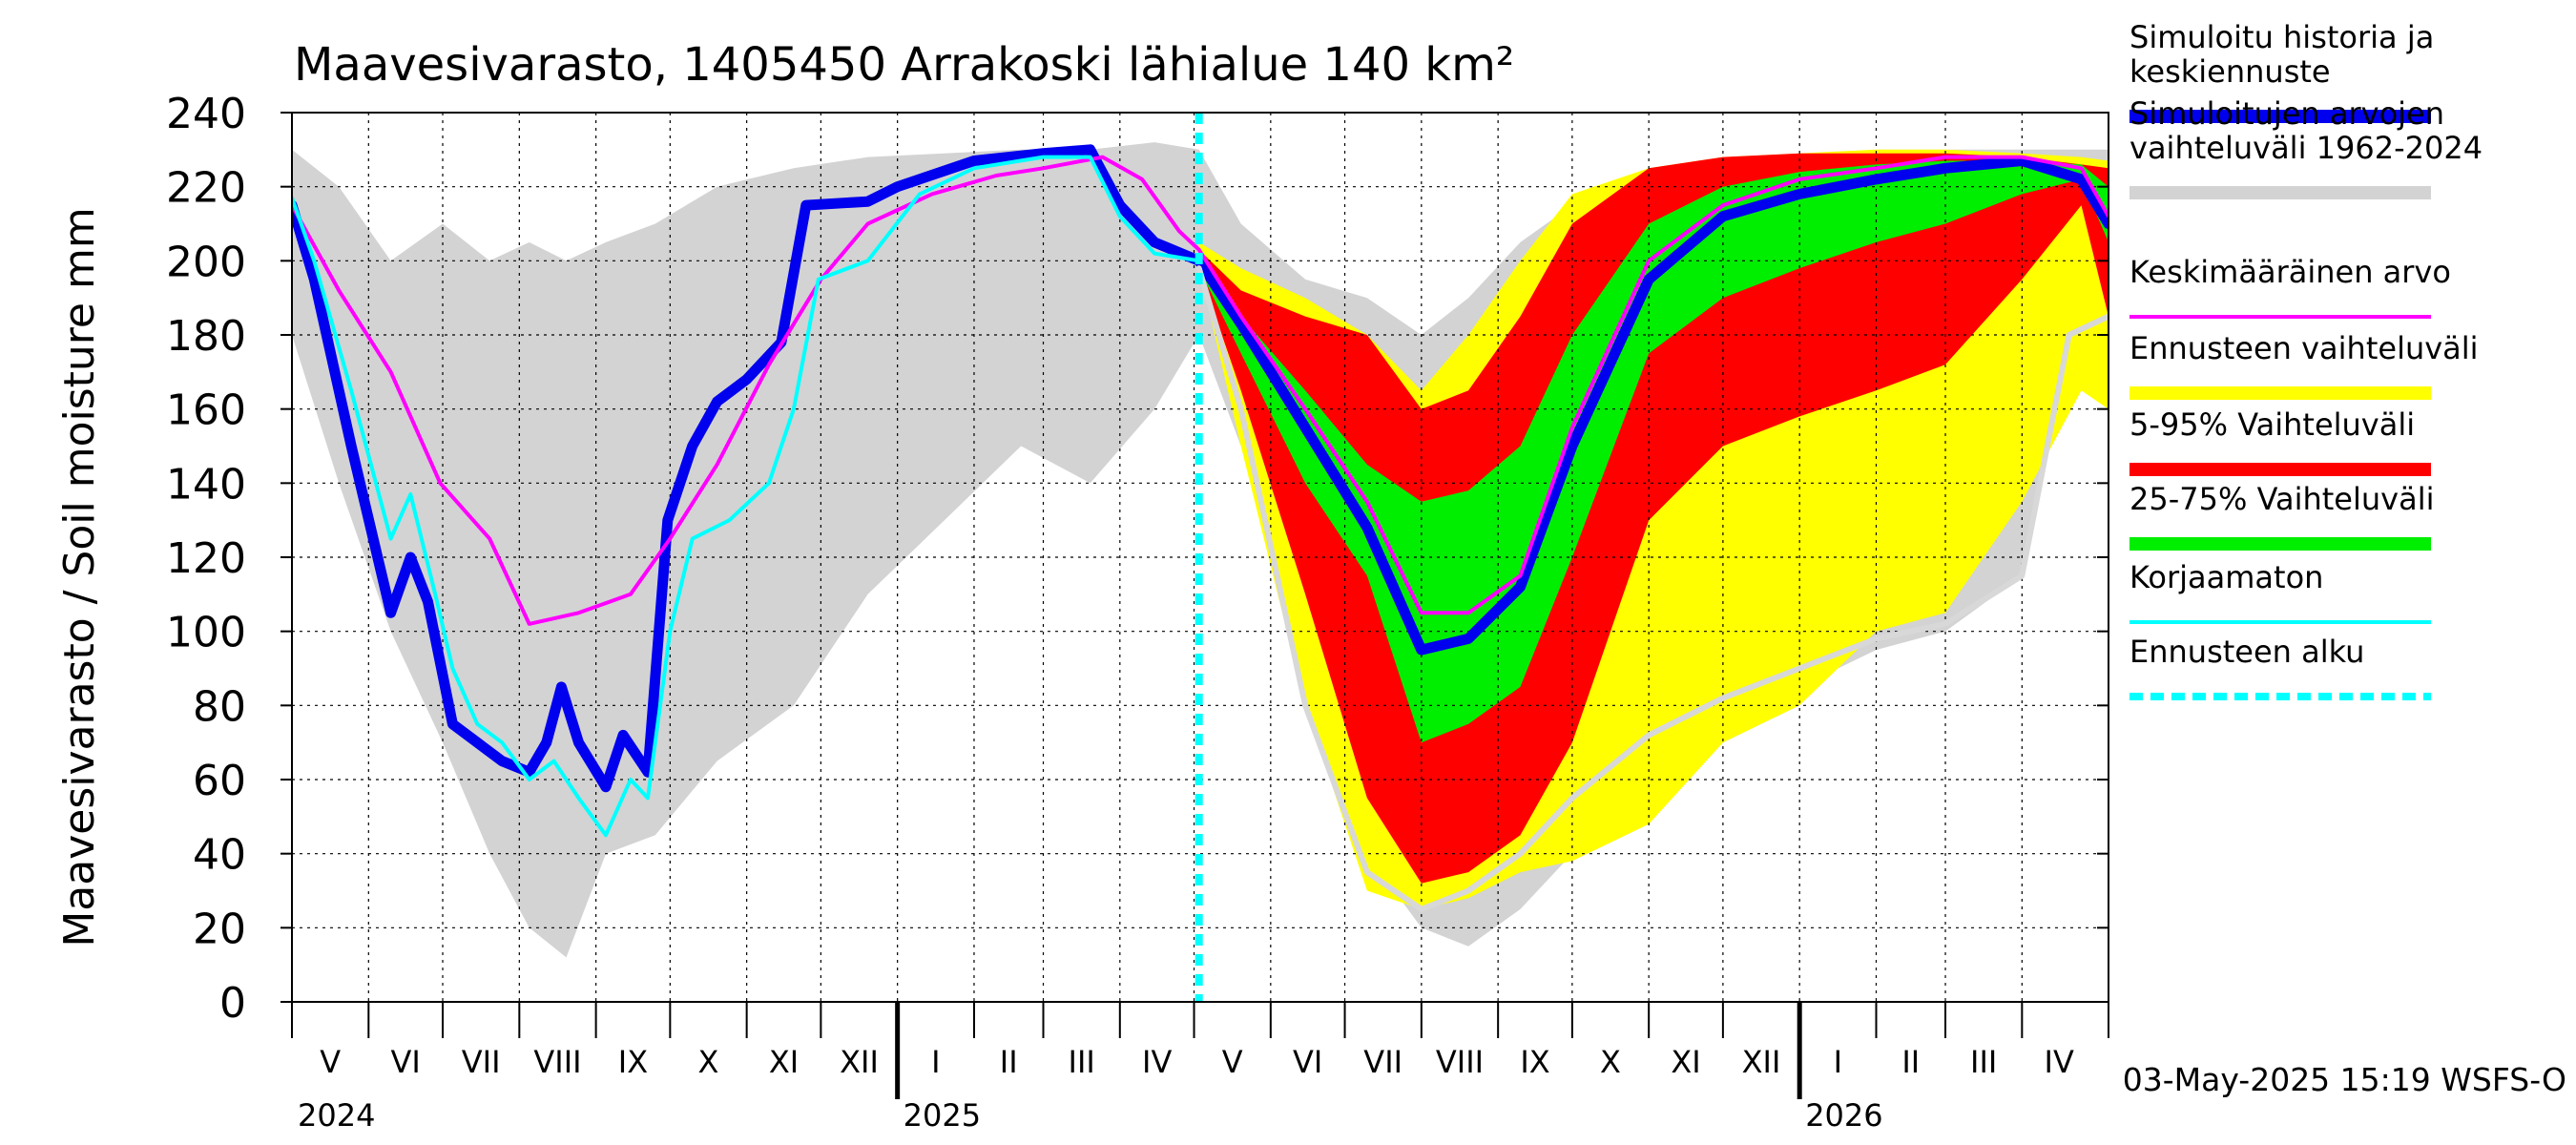 This screenshot has height=1145, width=2576. Describe the element at coordinates (1009, 1062) in the screenshot. I see `x-month-label-9: II` at that location.